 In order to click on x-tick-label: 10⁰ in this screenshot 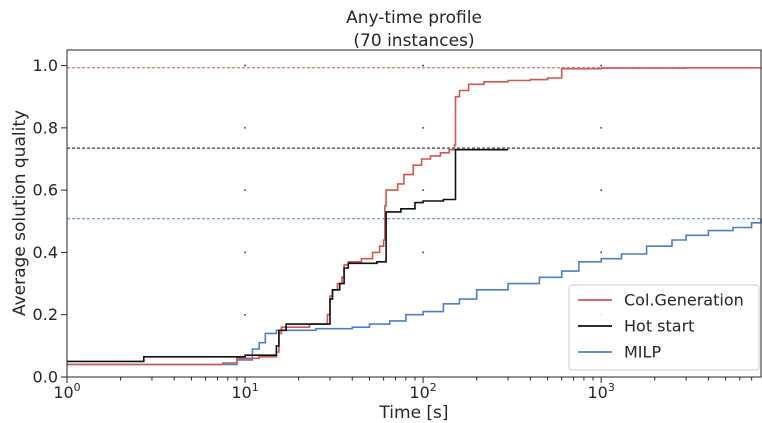, I will do `click(66, 391)`.